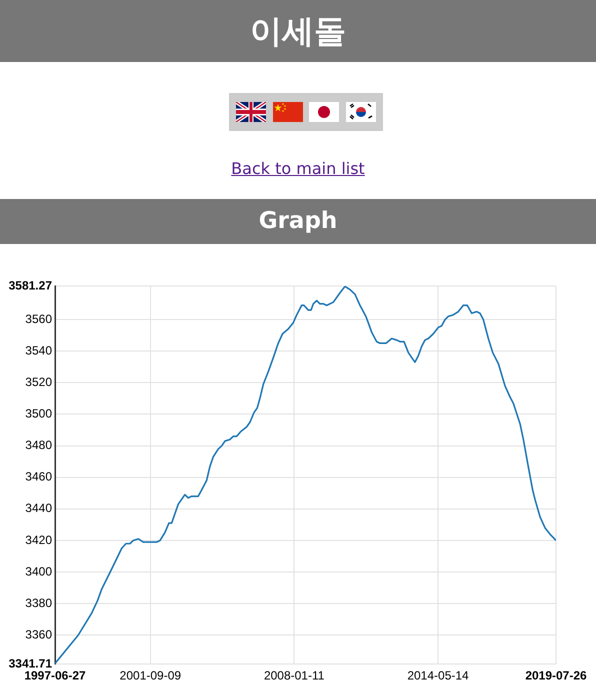  Describe the element at coordinates (38, 413) in the screenshot. I see `y-tick-label: 3500` at that location.